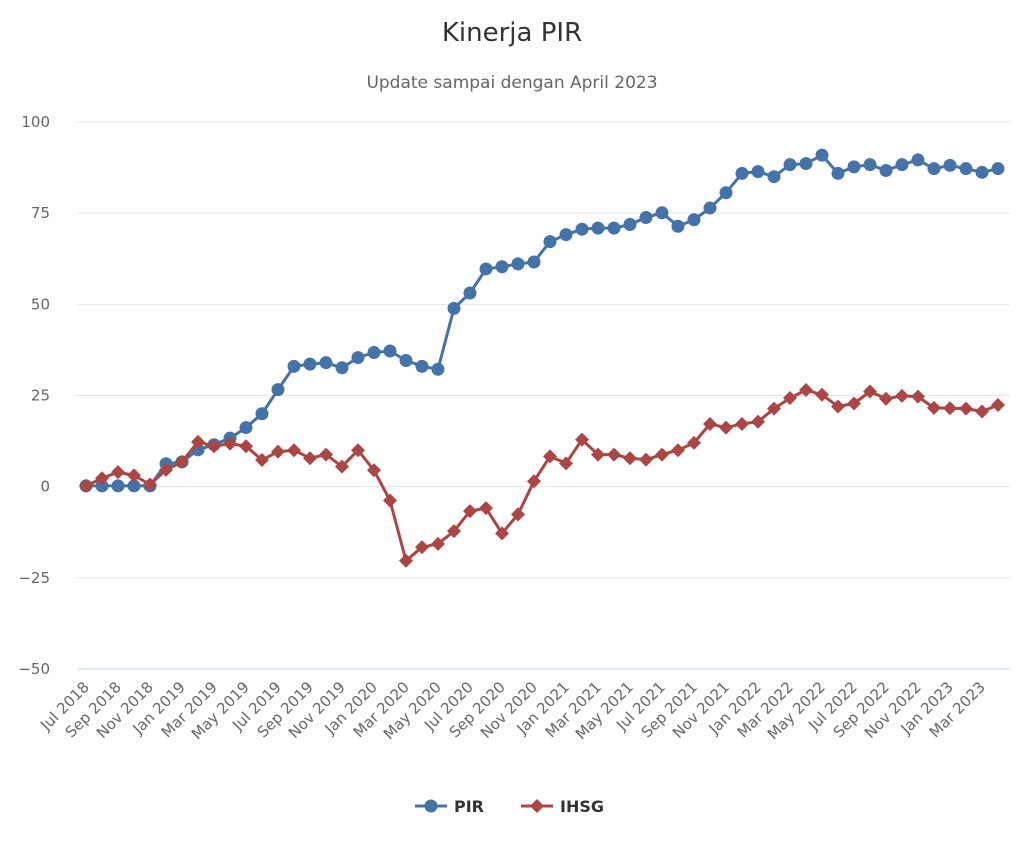 The image size is (1024, 853). What do you see at coordinates (562, 806) in the screenshot?
I see `legend-item-ihsg: IHSG` at bounding box center [562, 806].